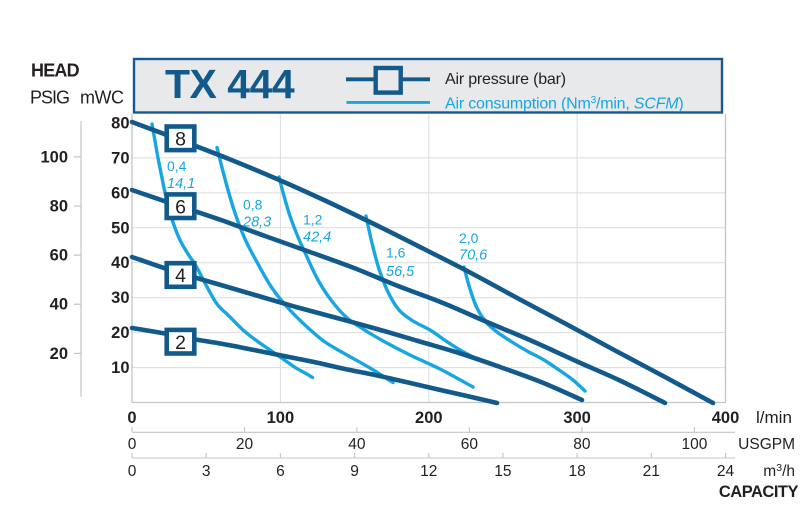 The image size is (800, 508). What do you see at coordinates (181, 184) in the screenshot?
I see `svg-text: 14,1` at bounding box center [181, 184].